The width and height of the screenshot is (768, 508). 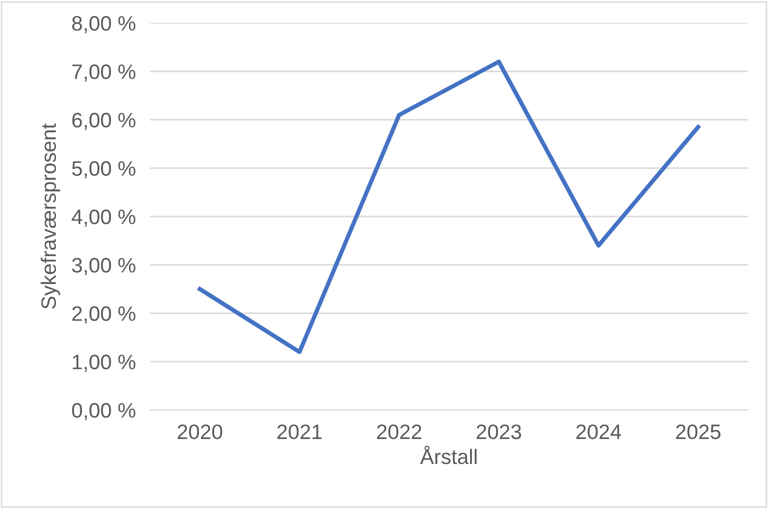 What do you see at coordinates (399, 432) in the screenshot?
I see `x-tick-label: 2022` at bounding box center [399, 432].